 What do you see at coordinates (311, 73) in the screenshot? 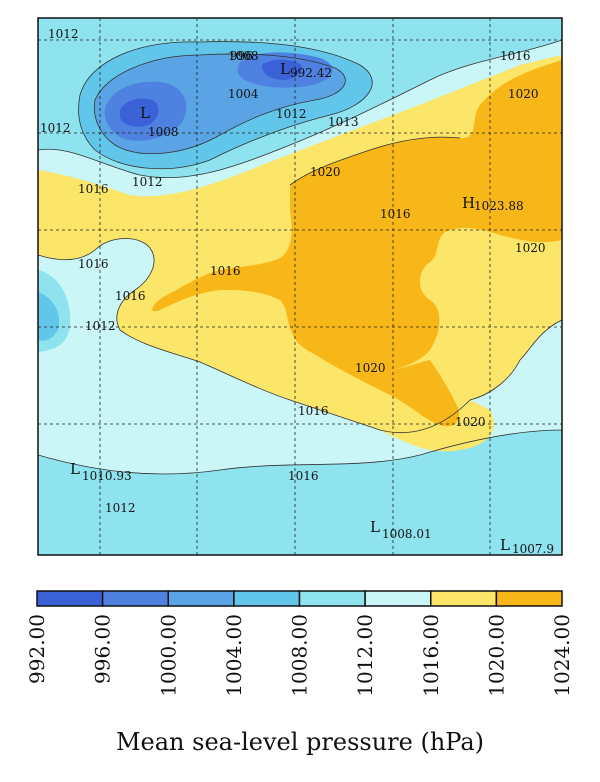
I see `contour-label: 992.42` at bounding box center [311, 73].